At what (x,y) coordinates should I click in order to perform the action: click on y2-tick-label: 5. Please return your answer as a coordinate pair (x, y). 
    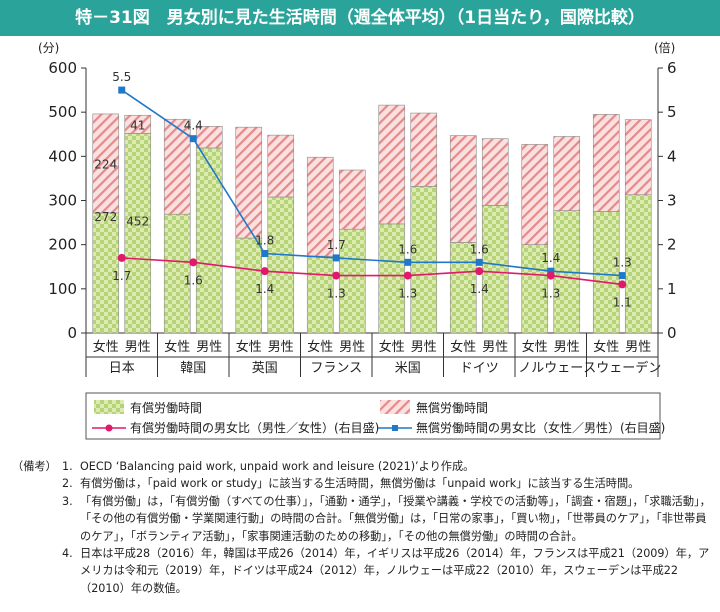
    Looking at the image, I should click on (672, 112).